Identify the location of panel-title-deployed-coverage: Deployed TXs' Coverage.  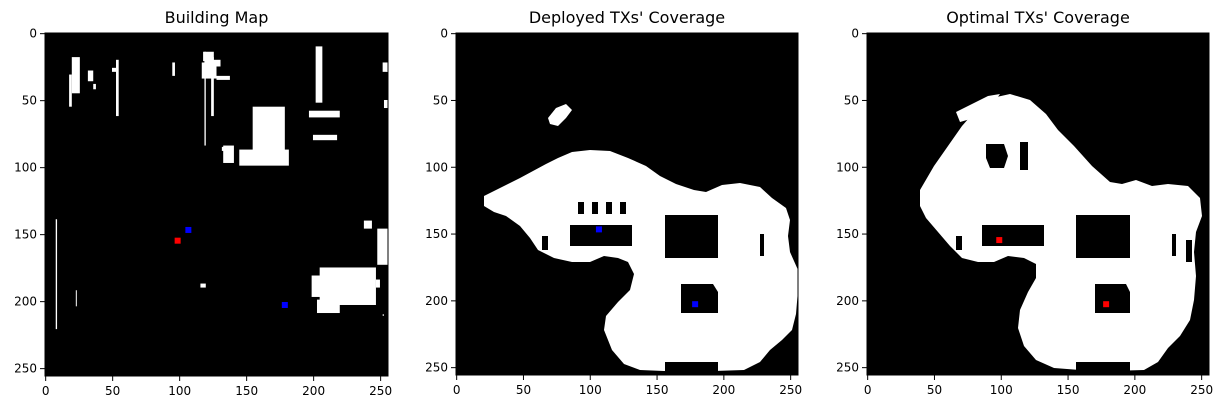
(627, 17).